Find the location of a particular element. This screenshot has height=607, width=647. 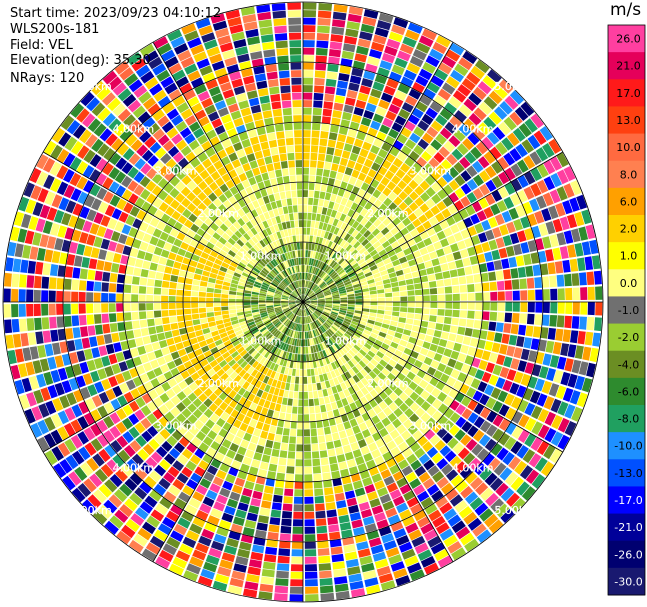

azimuth-spoke is located at coordinates (433, 377).